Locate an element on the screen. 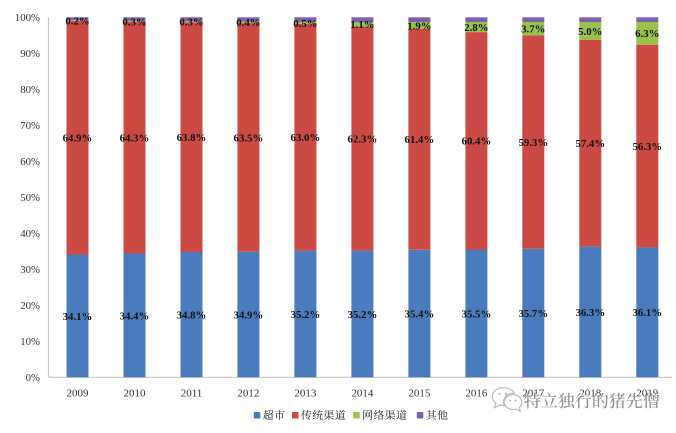 The width and height of the screenshot is (676, 433). svg-text: 63.0% is located at coordinates (306, 138).